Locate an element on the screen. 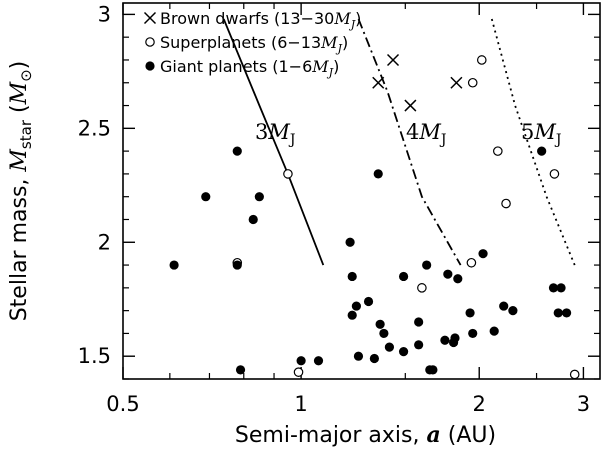  x-axis-label: Semi-major axis, a (AU) is located at coordinates (365, 435).